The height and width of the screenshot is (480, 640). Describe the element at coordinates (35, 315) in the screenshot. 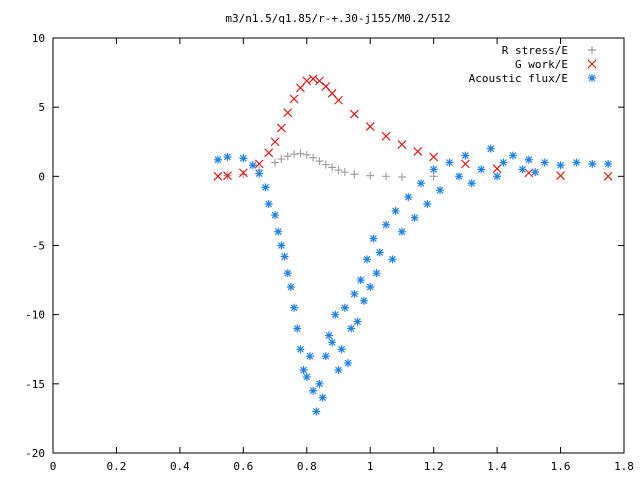

I see `y-tick-label: -10` at that location.